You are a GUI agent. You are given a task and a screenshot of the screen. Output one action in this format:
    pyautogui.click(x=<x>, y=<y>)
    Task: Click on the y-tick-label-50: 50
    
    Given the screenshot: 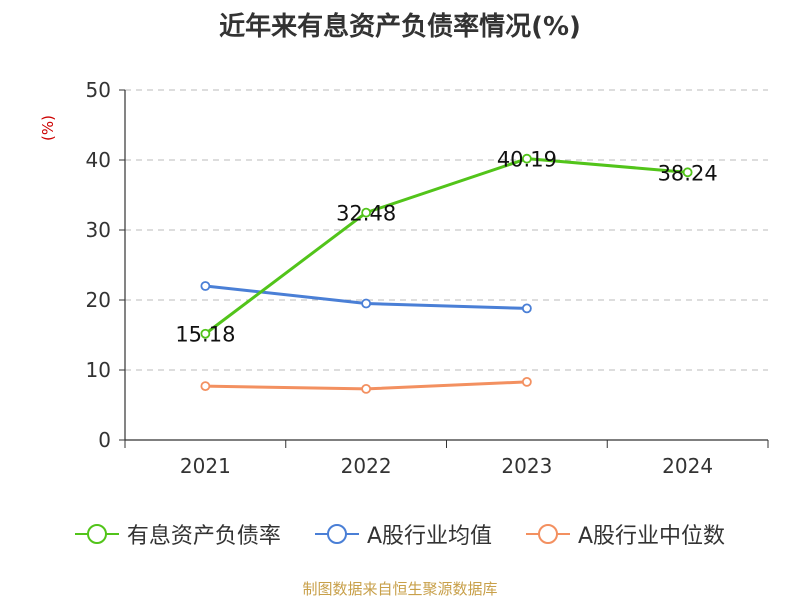 What is the action you would take?
    pyautogui.click(x=98, y=90)
    